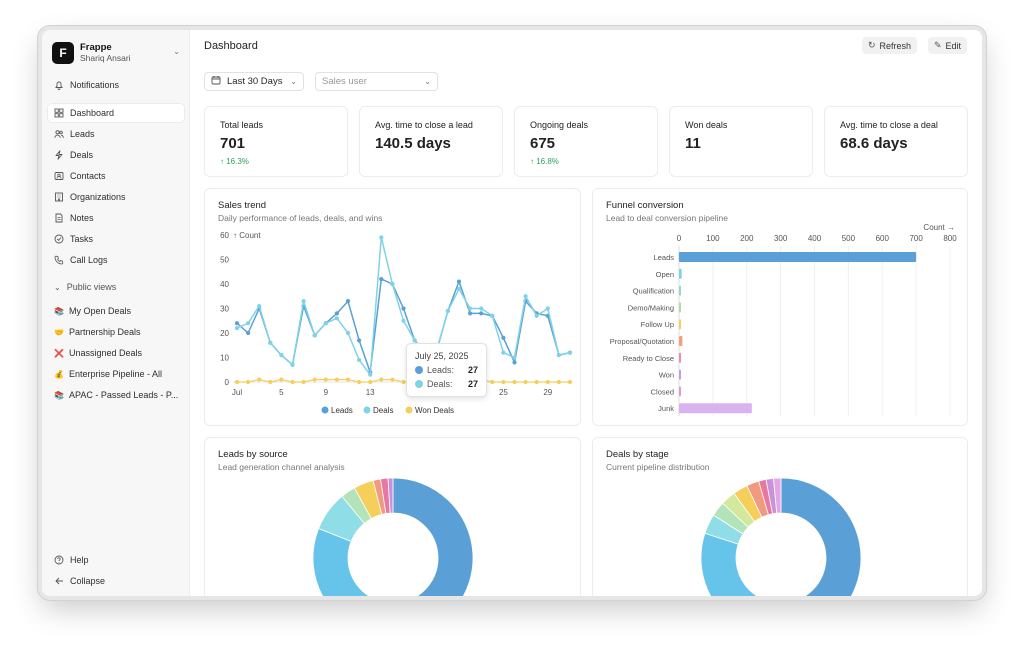 This screenshot has height=651, width=1024. What do you see at coordinates (948, 45) in the screenshot?
I see `edit-button: ✎ Edit` at bounding box center [948, 45].